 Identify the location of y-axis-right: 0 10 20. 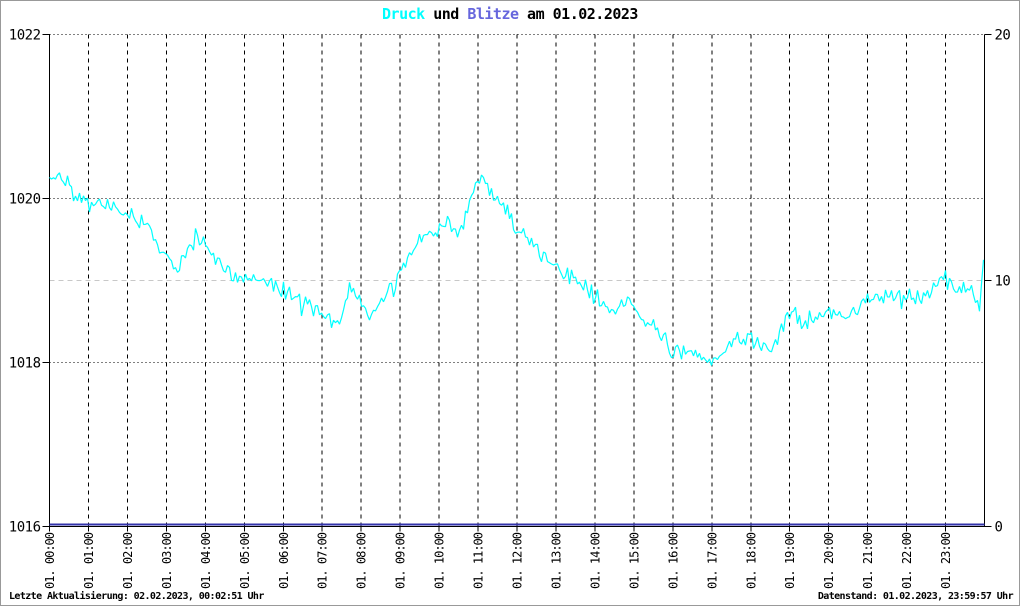
(997, 282).